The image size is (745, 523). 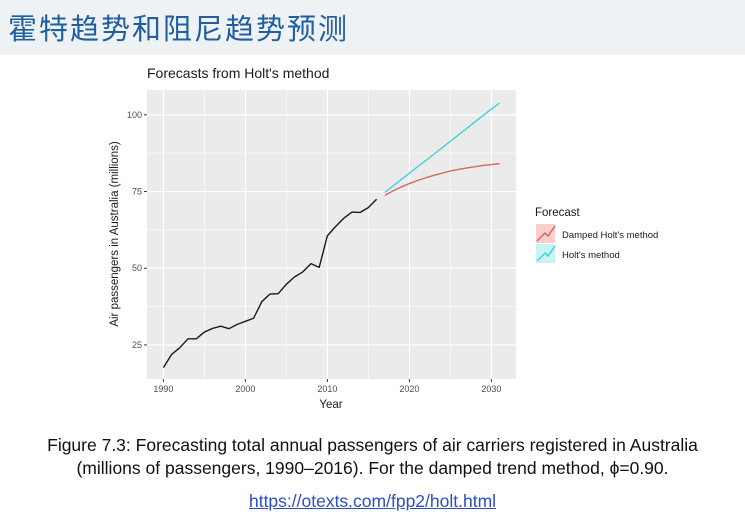 I want to click on legend-label-holt: Holt's method, so click(x=591, y=255).